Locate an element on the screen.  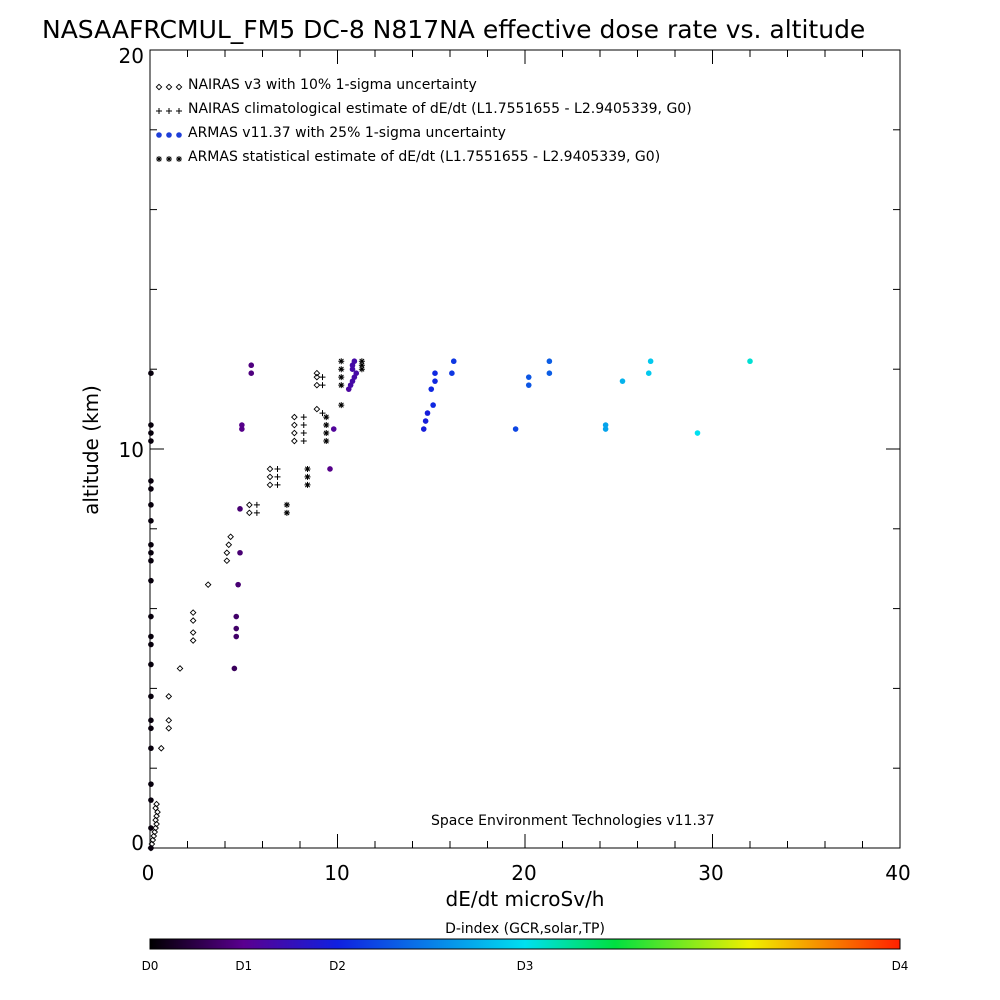
x-axis-label: dE/dt microSv/h is located at coordinates (525, 899).